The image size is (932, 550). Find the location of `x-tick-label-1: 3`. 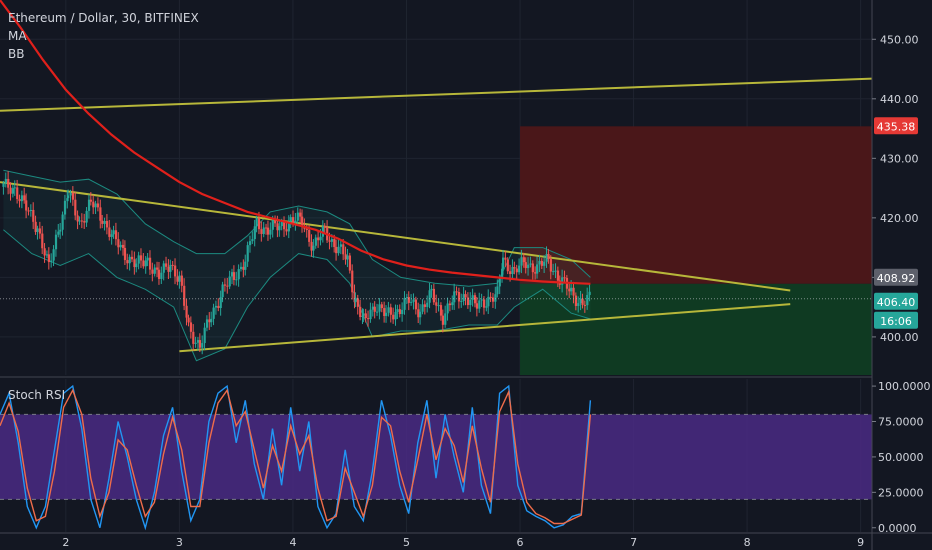

x-tick-label-1: 3 is located at coordinates (179, 542).